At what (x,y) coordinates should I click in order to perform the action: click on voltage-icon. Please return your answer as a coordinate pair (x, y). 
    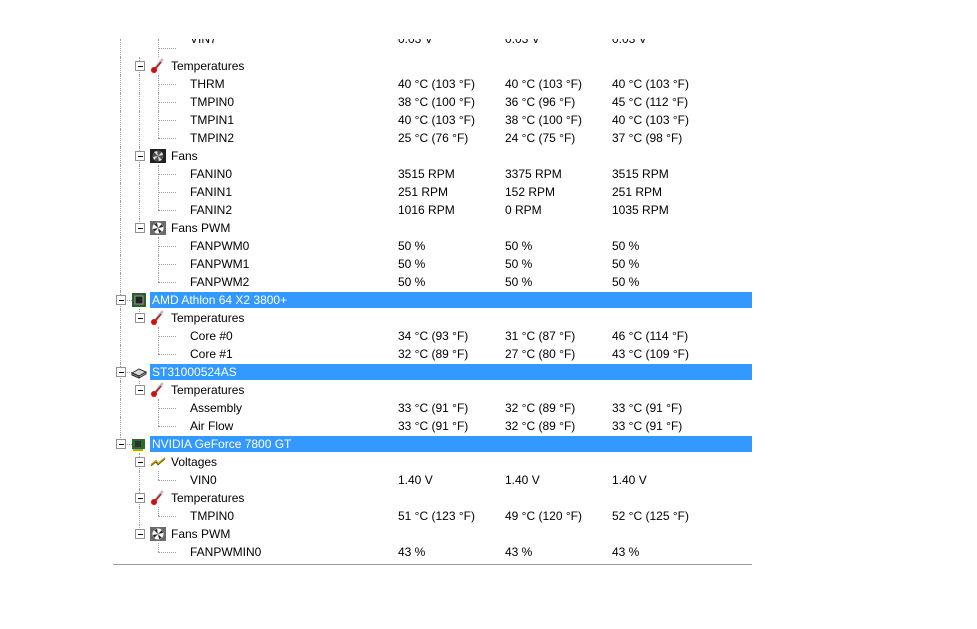
    Looking at the image, I should click on (158, 462).